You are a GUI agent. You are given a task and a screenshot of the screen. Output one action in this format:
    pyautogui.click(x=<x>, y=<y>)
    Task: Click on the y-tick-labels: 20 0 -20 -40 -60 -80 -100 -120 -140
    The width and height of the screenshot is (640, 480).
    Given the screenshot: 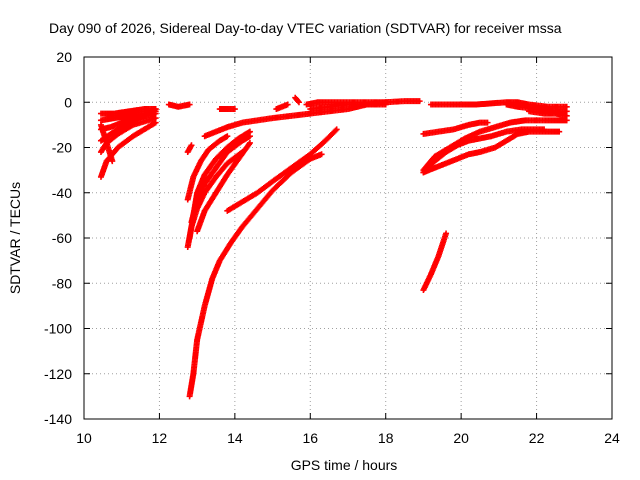 What is the action you would take?
    pyautogui.click(x=58, y=238)
    